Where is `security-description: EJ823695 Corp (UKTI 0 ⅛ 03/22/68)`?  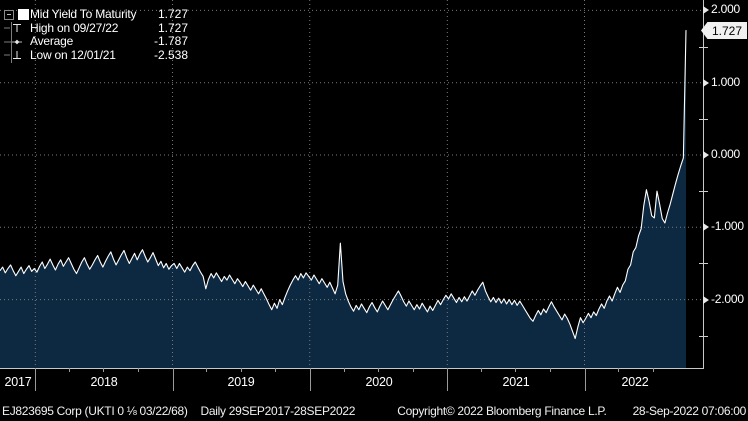 security-description: EJ823695 Corp (UKTI 0 ⅛ 03/22/68) is located at coordinates (95, 411).